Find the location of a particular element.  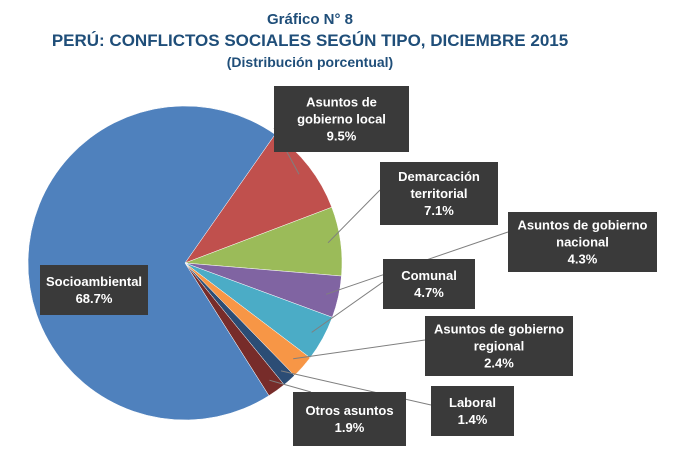

slice-name: territorial is located at coordinates (438, 193).